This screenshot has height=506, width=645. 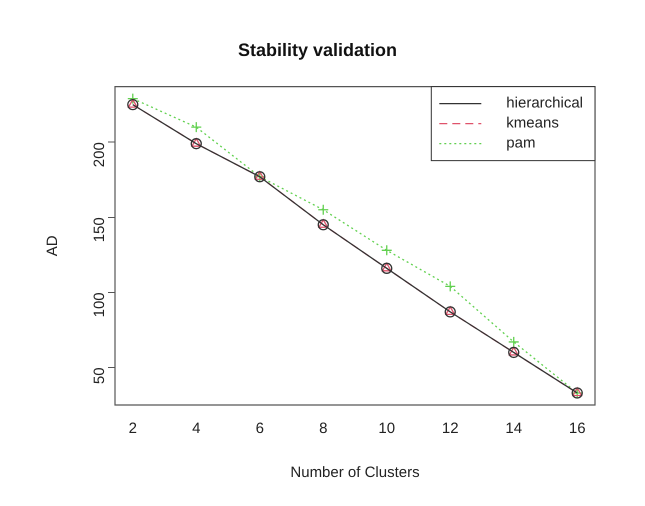 What do you see at coordinates (521, 143) in the screenshot?
I see `legend-label: pam` at bounding box center [521, 143].